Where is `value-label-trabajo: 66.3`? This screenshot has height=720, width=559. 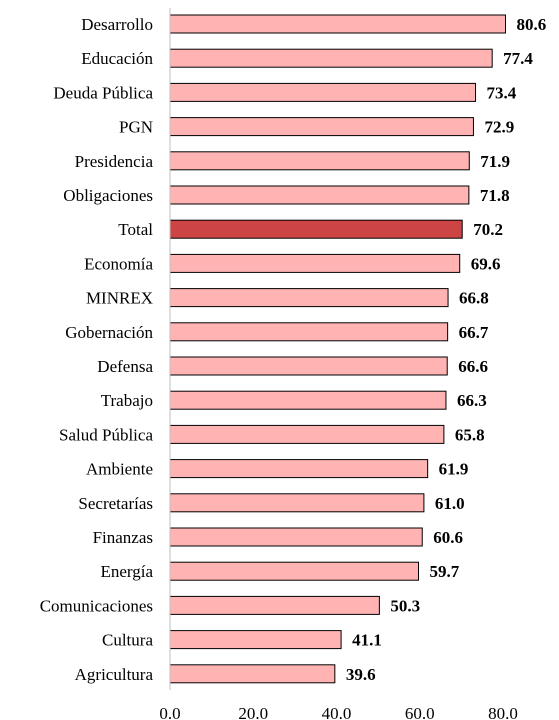
value-label-trabajo: 66.3 is located at coordinates (472, 400).